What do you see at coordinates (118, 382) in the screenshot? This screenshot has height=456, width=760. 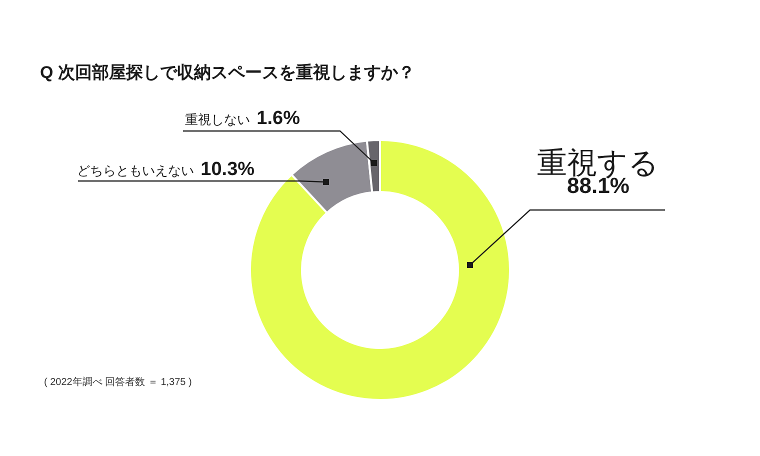 I see `text: ( 2022年調べ 回答者数 ＝ 1,375 )` at bounding box center [118, 382].